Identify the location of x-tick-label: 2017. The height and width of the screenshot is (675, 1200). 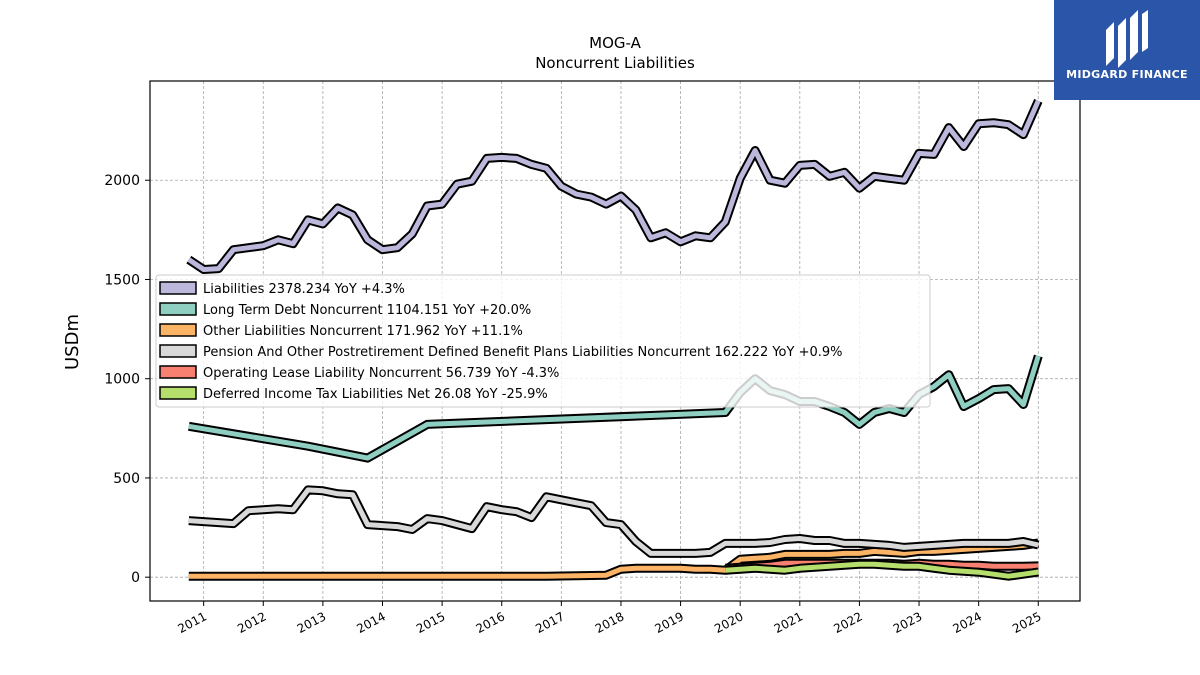
(550, 622).